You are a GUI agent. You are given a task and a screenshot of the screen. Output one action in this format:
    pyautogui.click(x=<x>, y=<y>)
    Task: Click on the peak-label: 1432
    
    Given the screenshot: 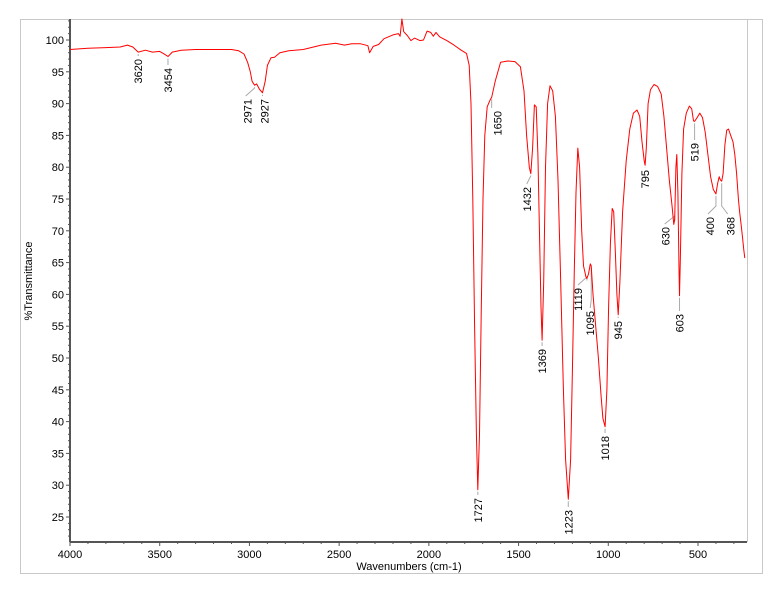 What is the action you would take?
    pyautogui.click(x=528, y=199)
    